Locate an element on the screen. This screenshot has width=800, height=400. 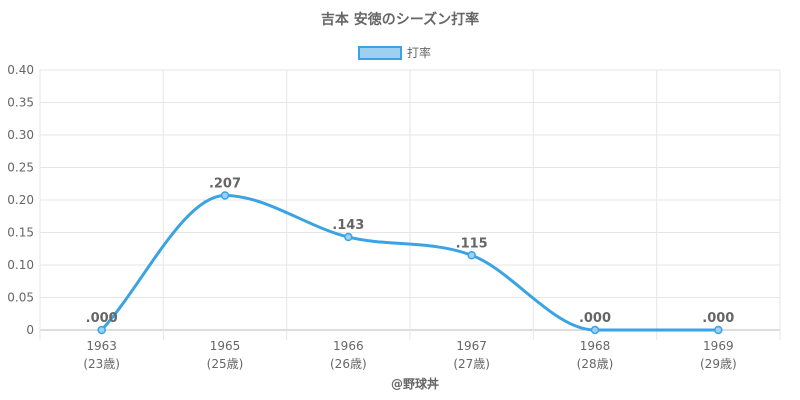
y-tick-label: 0.10 is located at coordinates (20, 265).